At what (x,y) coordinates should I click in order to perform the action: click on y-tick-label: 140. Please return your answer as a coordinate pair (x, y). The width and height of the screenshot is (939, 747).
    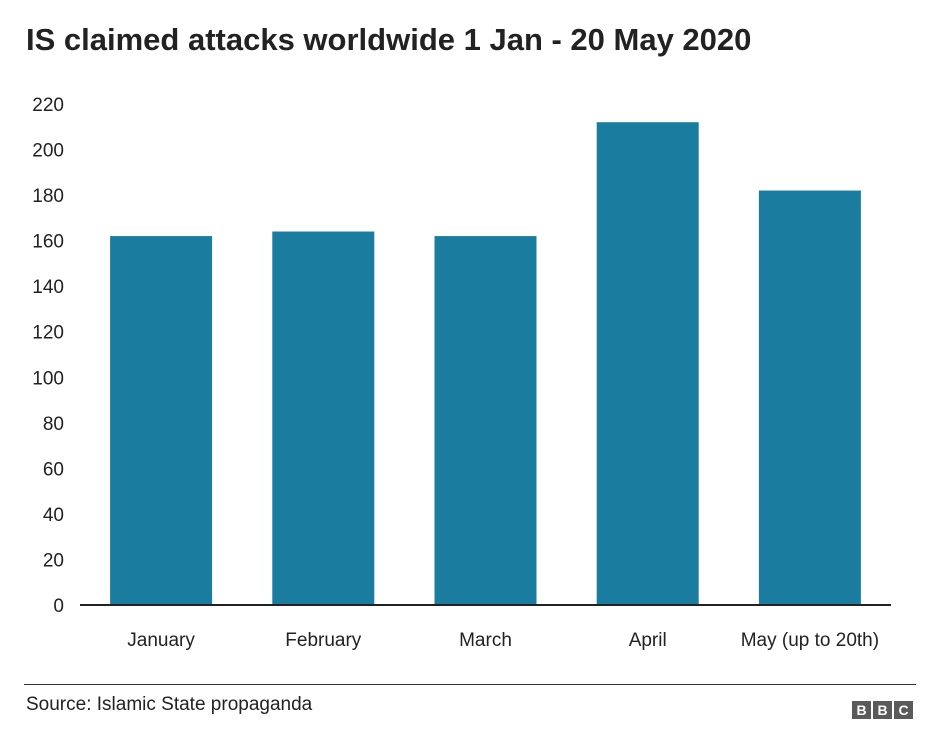
    Looking at the image, I should click on (48, 287).